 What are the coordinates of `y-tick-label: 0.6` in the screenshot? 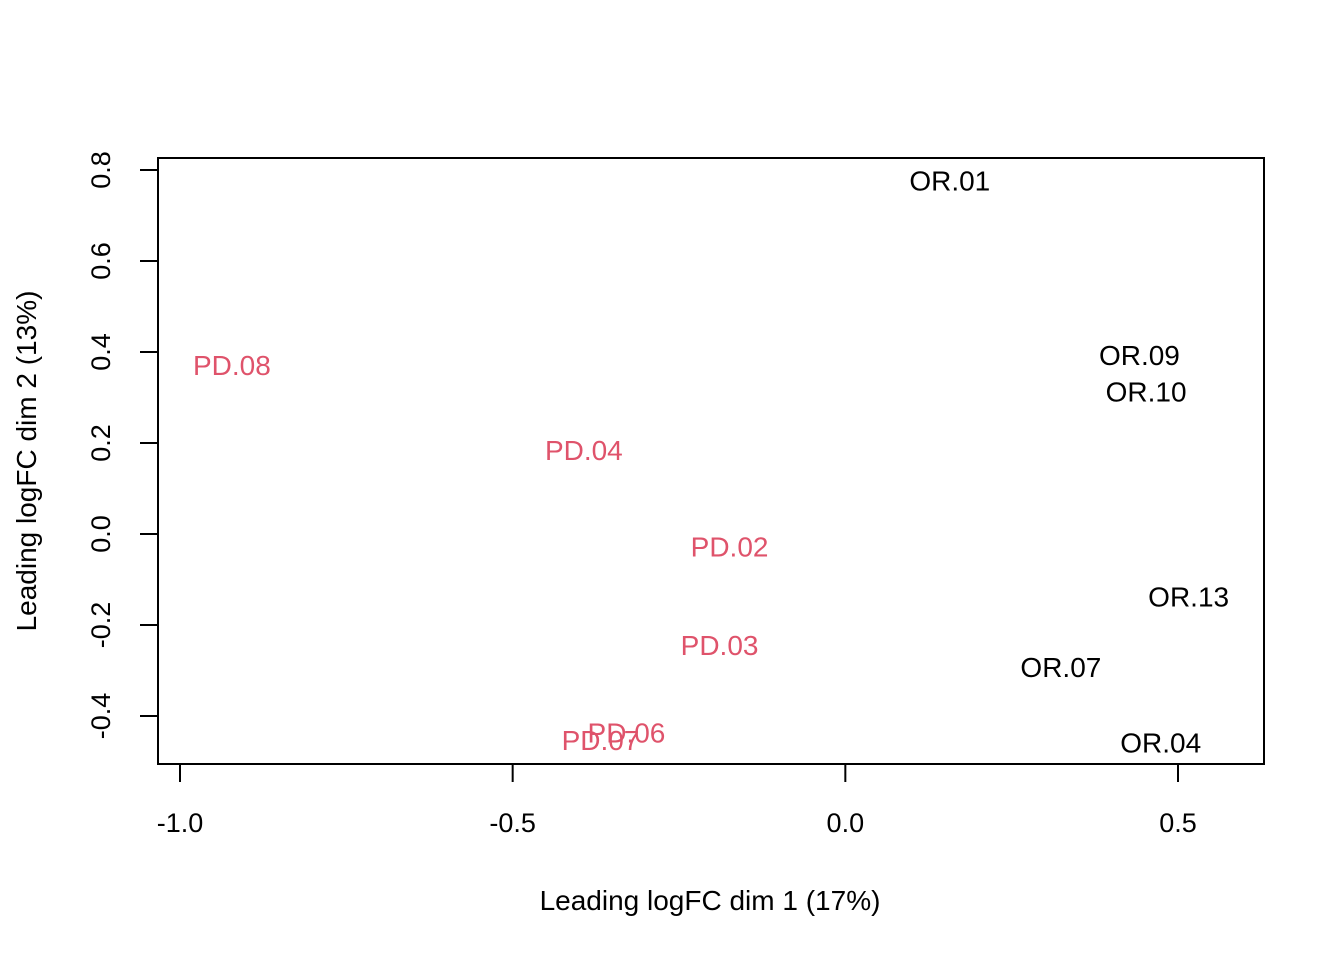 It's located at (101, 261).